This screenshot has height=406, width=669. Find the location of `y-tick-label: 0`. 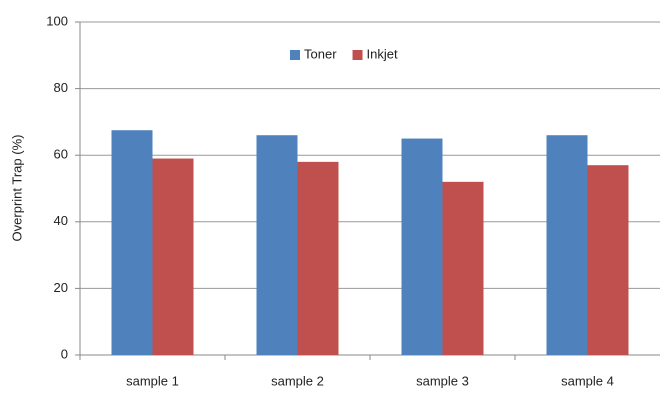

y-tick-label: 0 is located at coordinates (64, 353).